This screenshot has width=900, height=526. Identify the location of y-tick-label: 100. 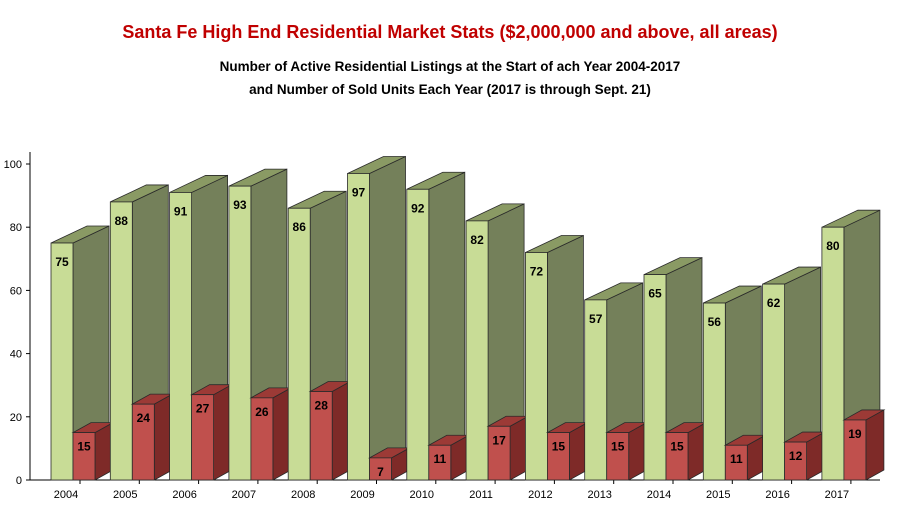
(13, 165).